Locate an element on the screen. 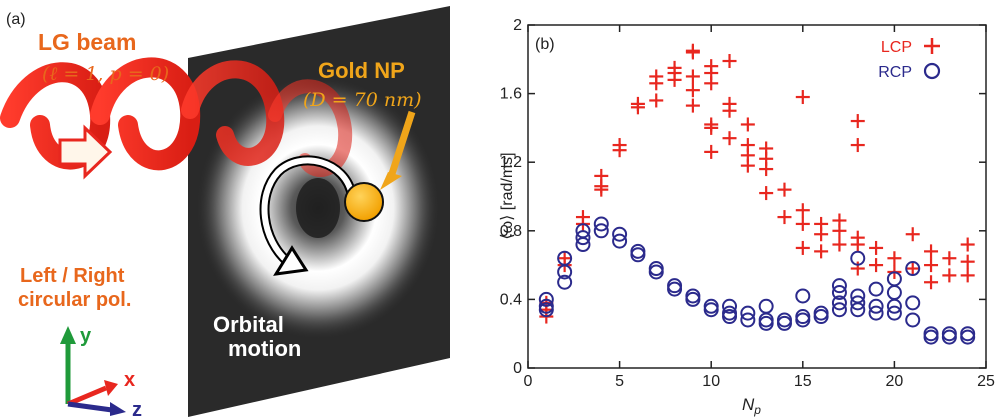 The image size is (1001, 417). legend: LCP RCP is located at coordinates (909, 59).